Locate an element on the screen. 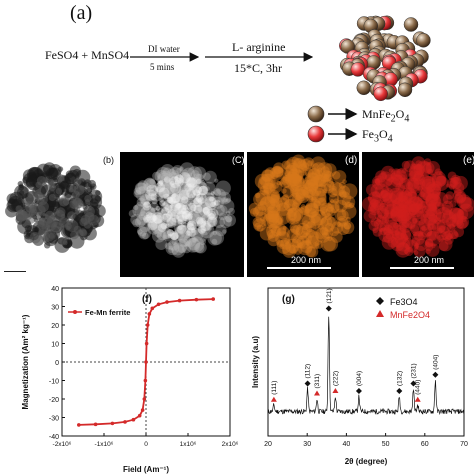  panel-f-label: (f) is located at coordinates (147, 299).